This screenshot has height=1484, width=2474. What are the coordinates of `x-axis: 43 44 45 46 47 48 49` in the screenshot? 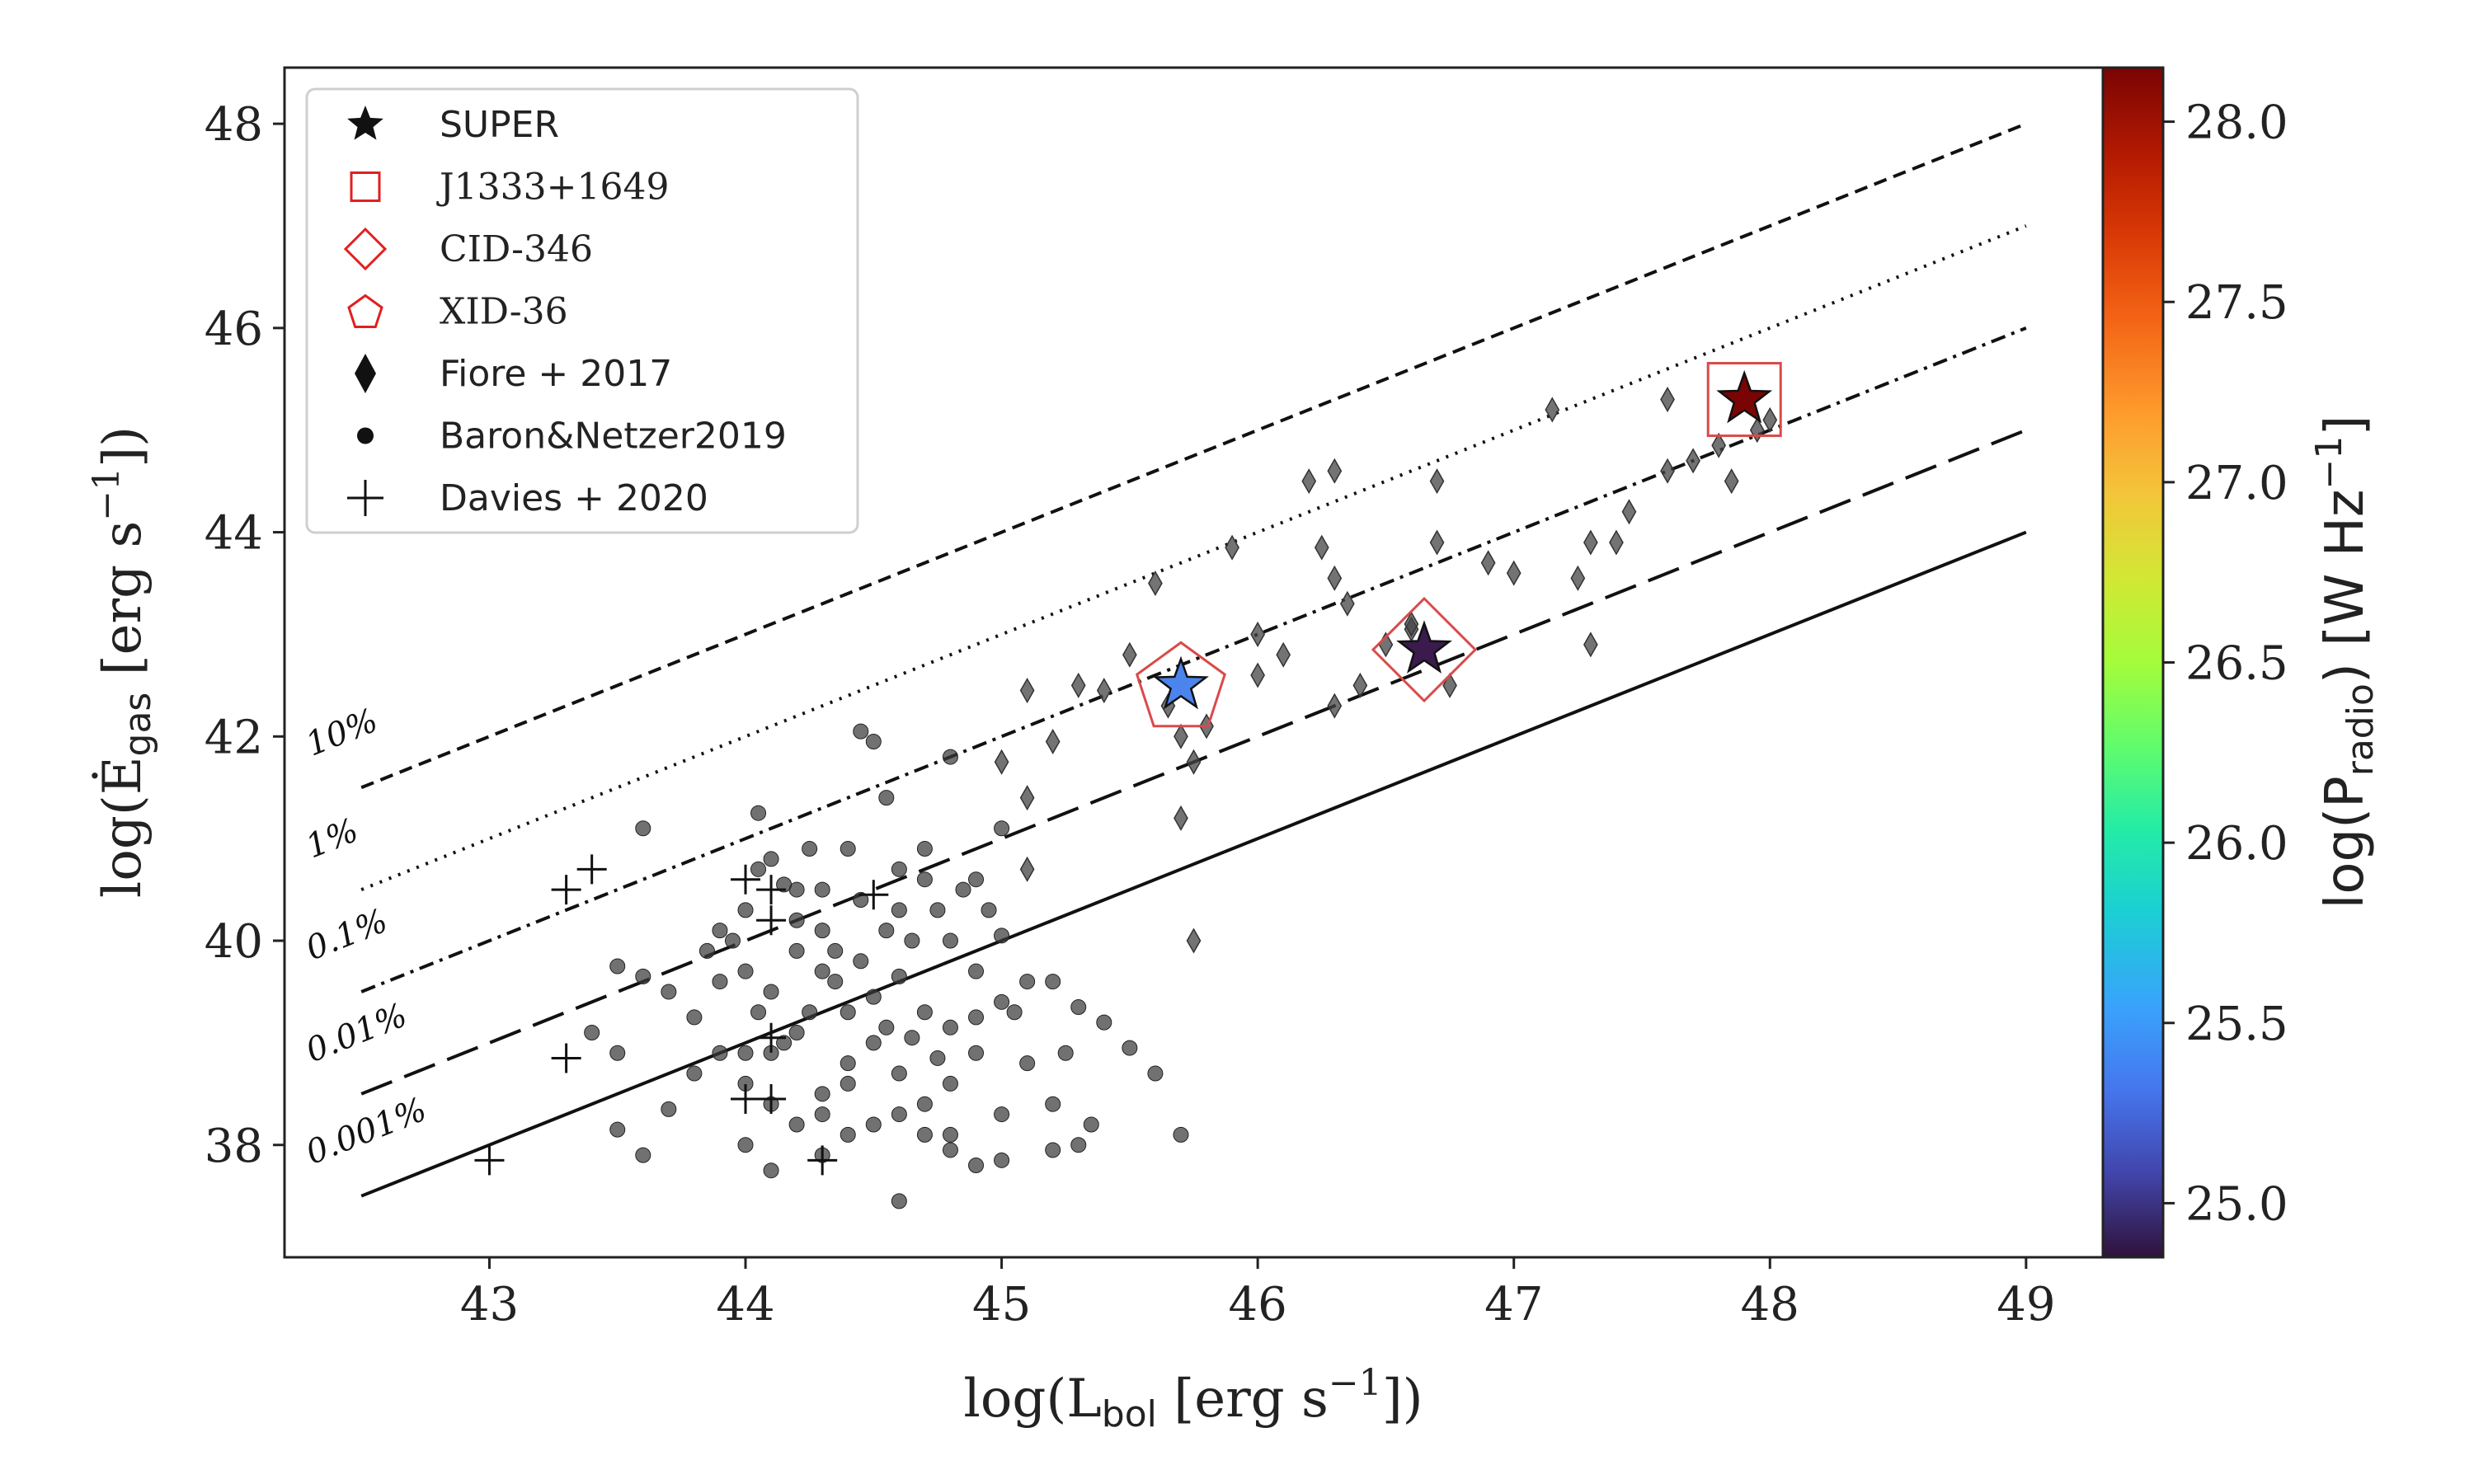 It's located at (1257, 1294).